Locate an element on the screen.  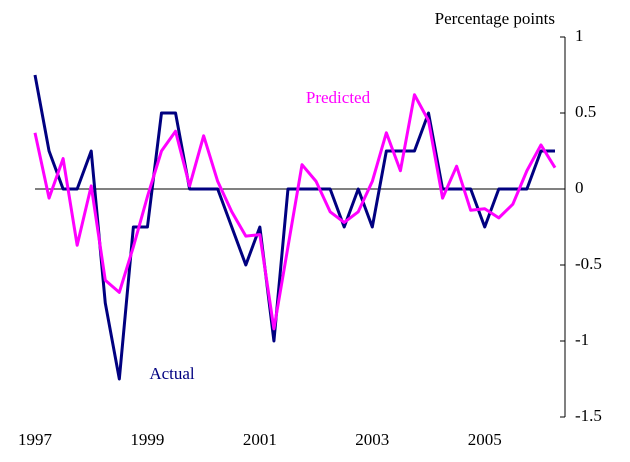
y-tick-label: 0 is located at coordinates (579, 187).